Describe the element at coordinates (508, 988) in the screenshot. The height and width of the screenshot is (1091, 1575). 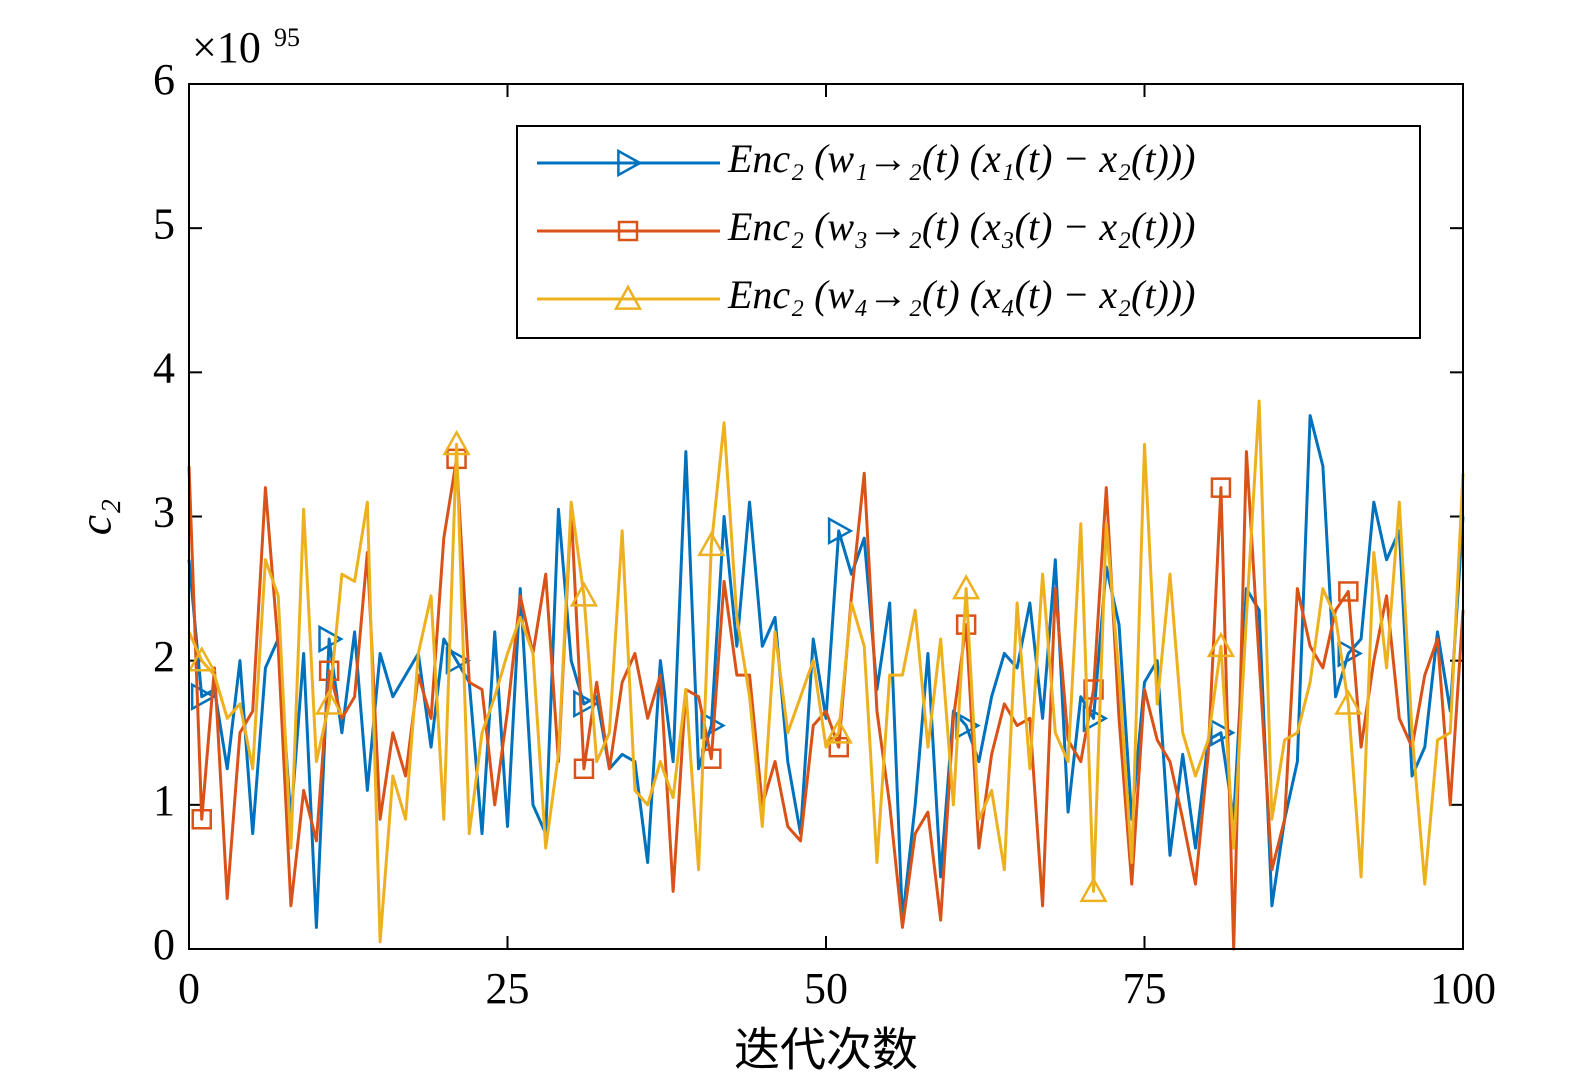
I see `x-tick-label: 25` at that location.